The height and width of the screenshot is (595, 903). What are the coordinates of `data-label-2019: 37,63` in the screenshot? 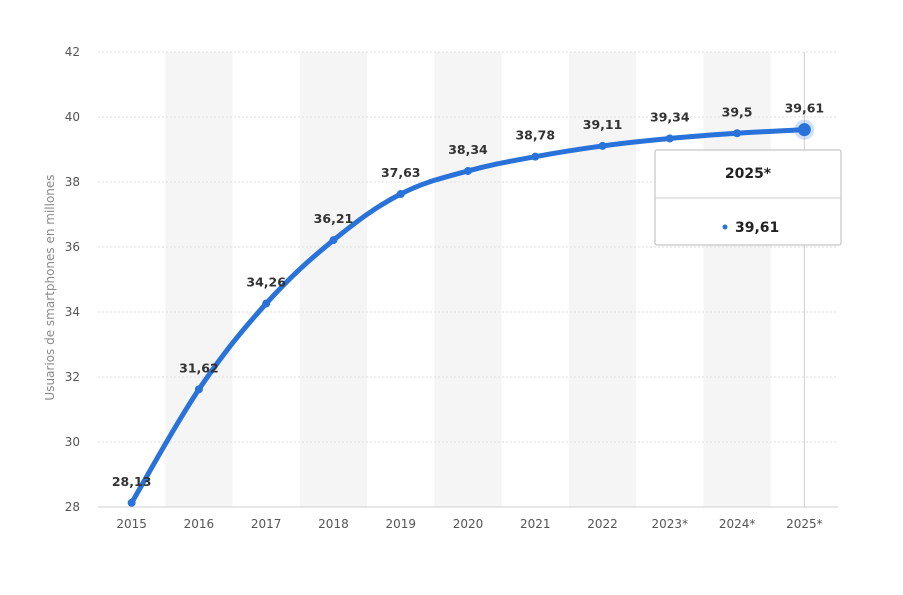 It's located at (401, 172).